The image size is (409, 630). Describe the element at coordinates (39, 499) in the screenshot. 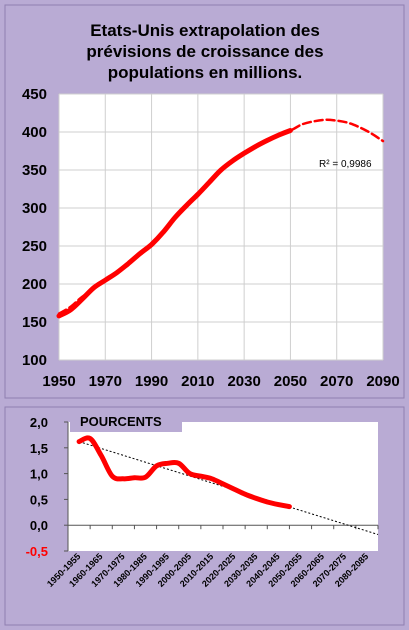

I see `y-tick-label: 0,5` at that location.